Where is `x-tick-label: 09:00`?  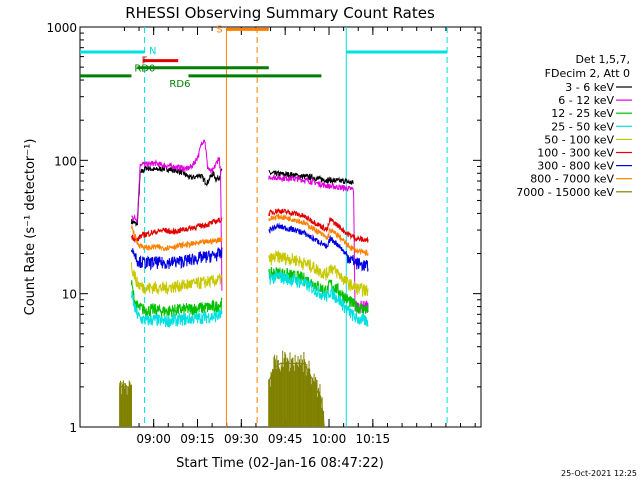
x-tick-label: 09:00 is located at coordinates (153, 439).